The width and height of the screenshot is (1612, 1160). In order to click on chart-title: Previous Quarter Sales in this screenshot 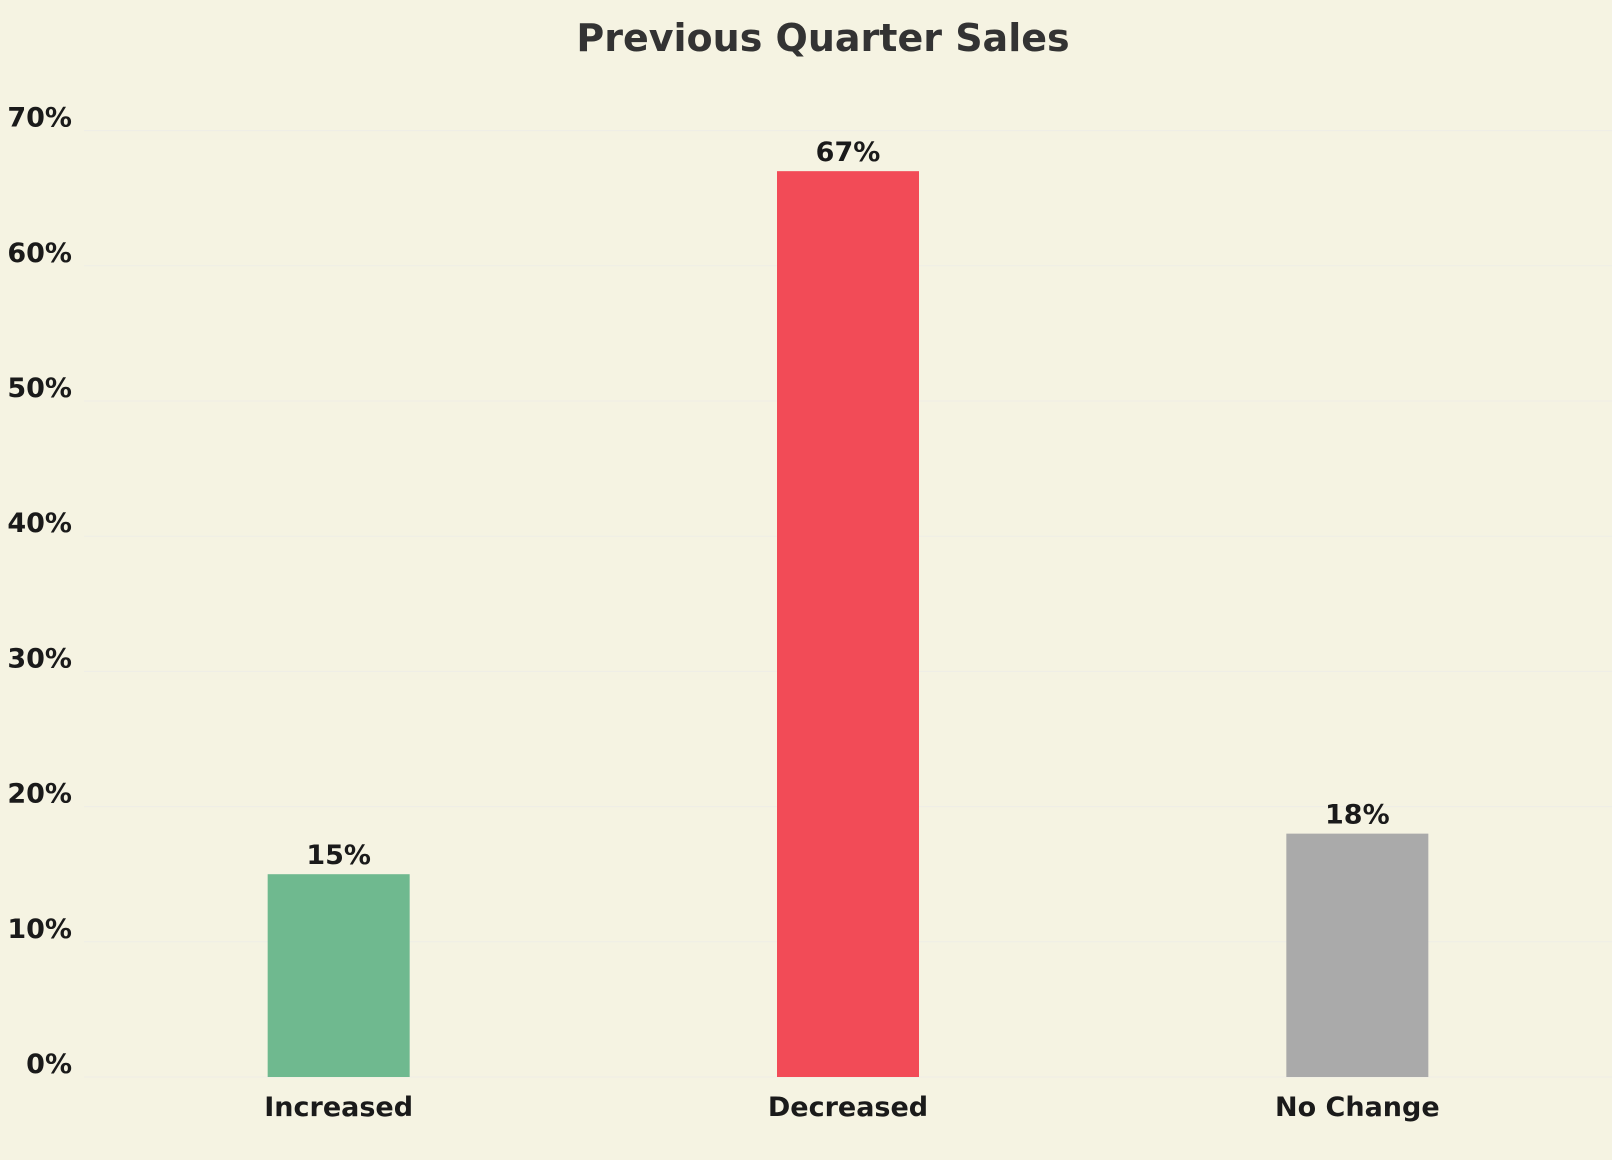, I will do `click(823, 38)`.